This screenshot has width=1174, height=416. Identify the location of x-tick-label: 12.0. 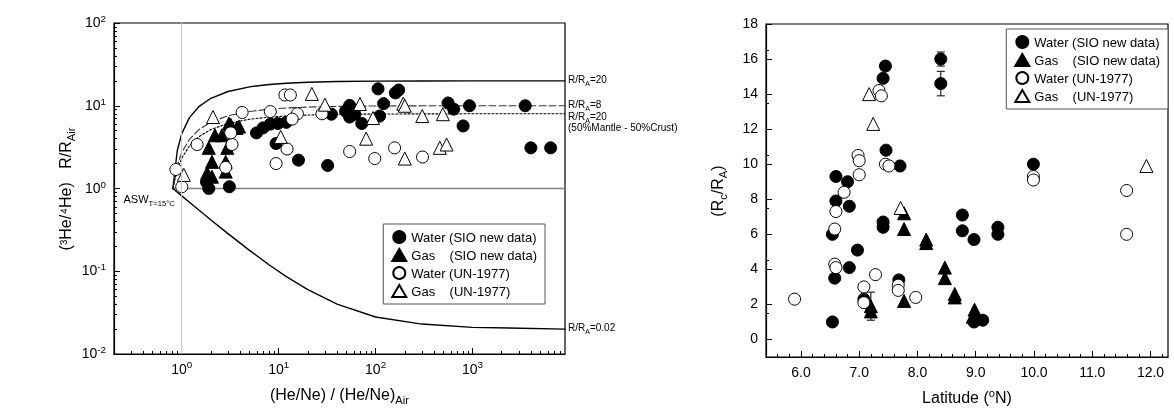
(1150, 372).